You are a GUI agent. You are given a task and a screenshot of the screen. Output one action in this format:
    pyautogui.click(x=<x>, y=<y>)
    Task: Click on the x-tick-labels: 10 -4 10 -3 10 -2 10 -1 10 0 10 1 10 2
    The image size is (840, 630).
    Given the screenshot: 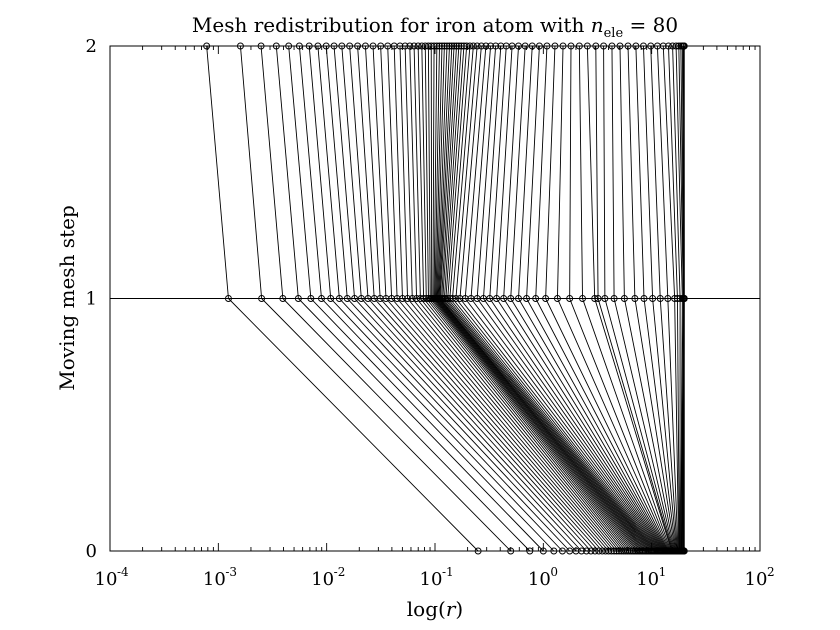 What is the action you would take?
    pyautogui.click(x=435, y=577)
    